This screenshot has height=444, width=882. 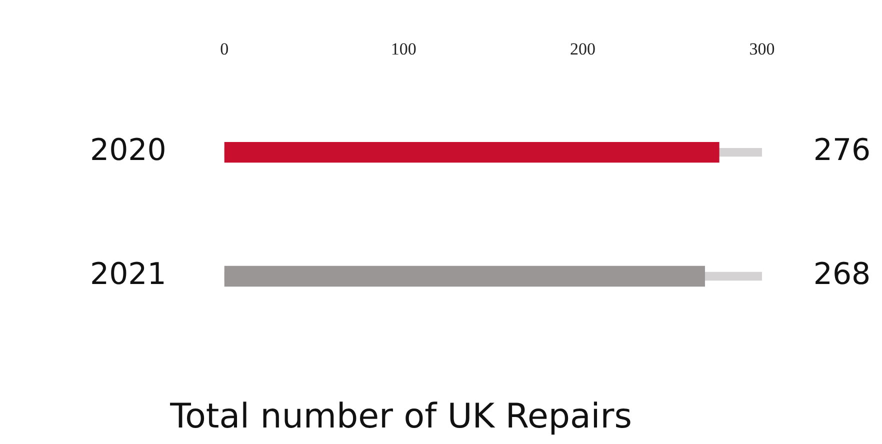 What do you see at coordinates (762, 49) in the screenshot?
I see `x-tick-label: 300` at bounding box center [762, 49].